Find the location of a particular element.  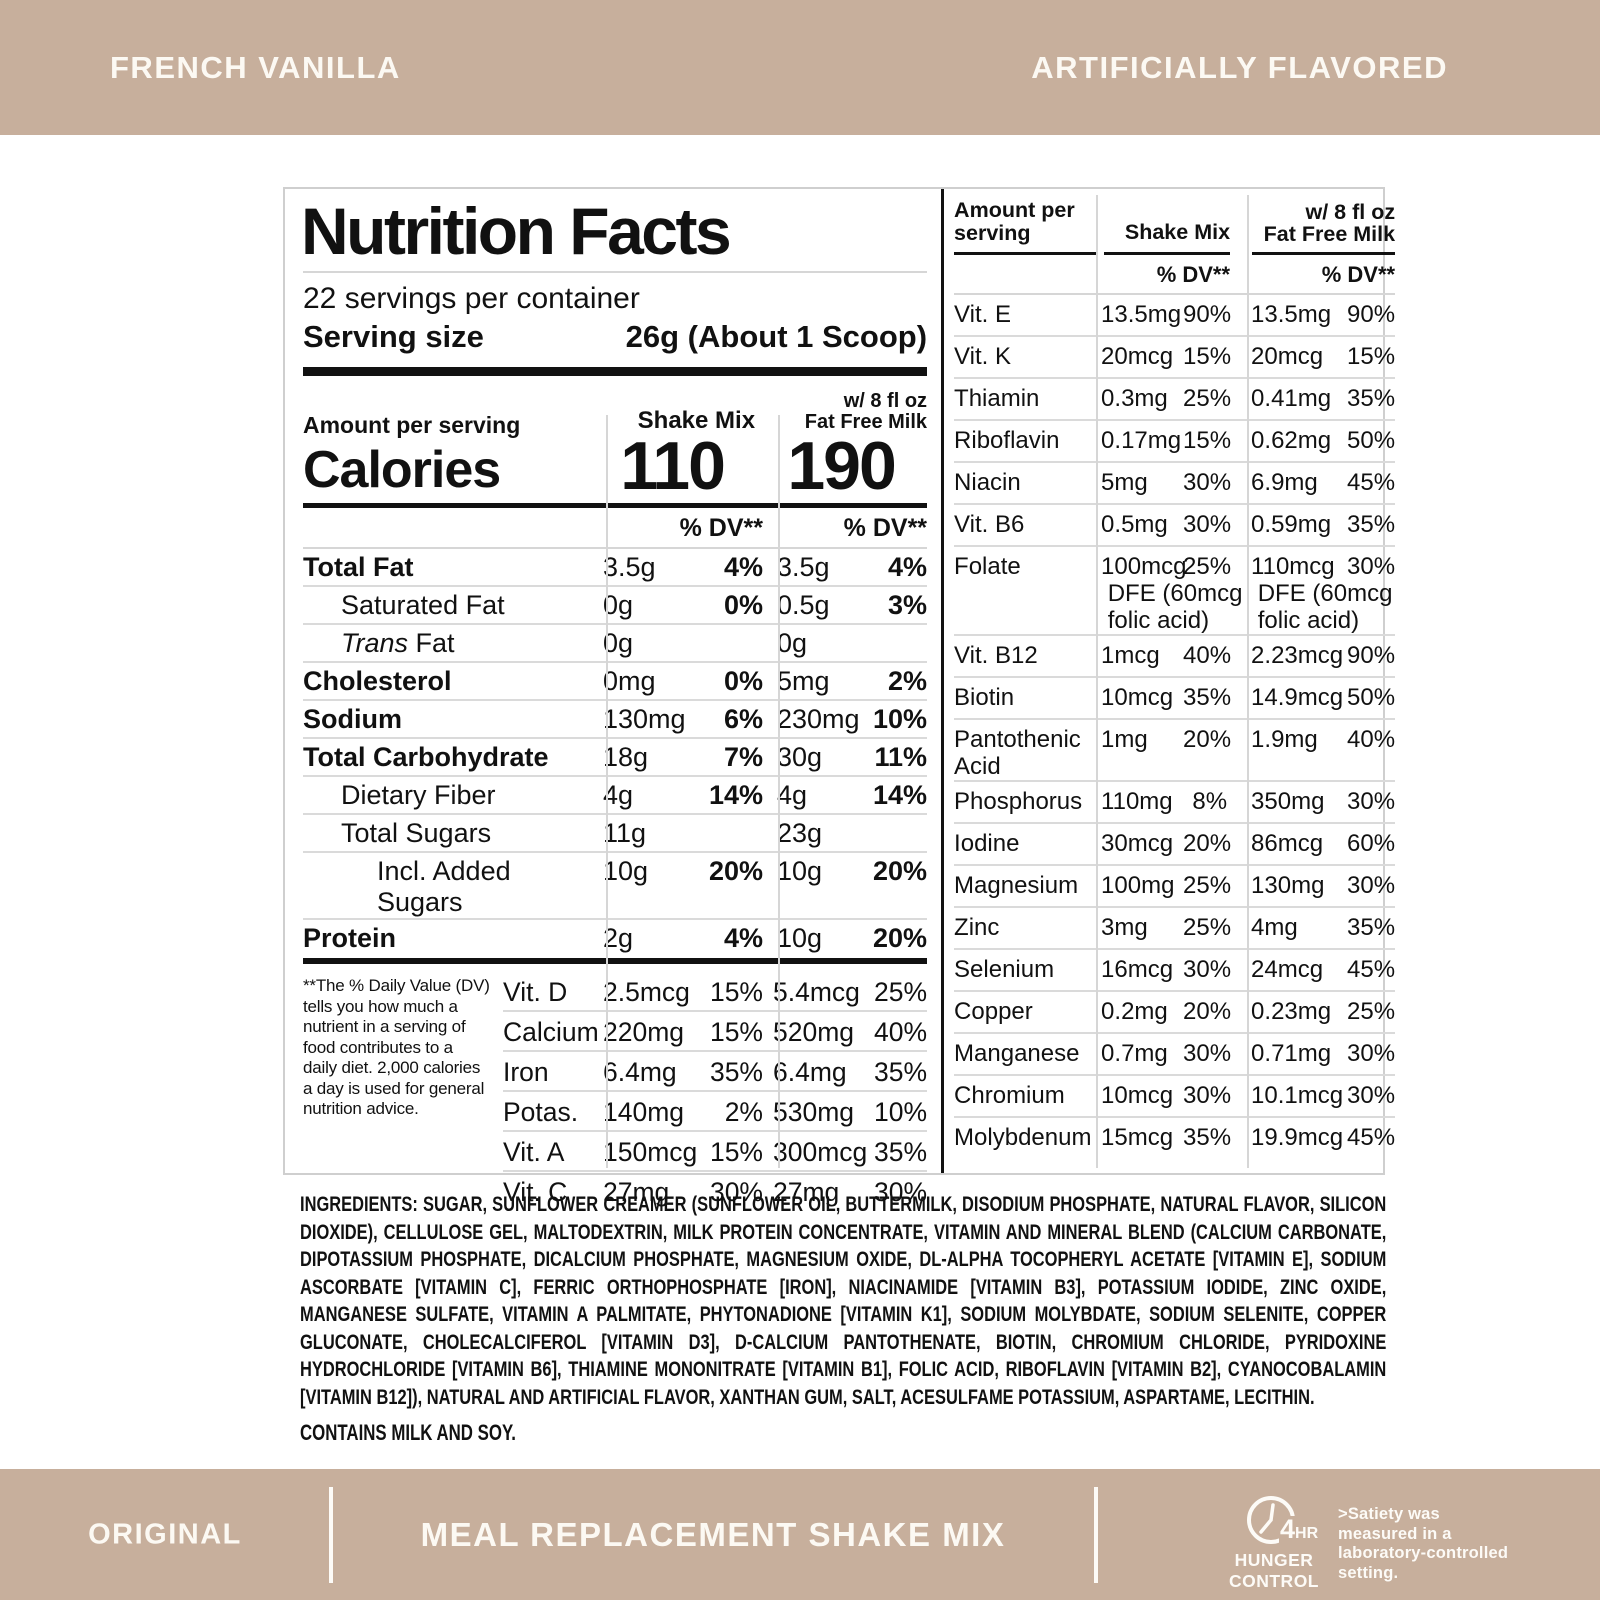

nutrient-row: Total Fat 3.5g 4% 3.5g 4% is located at coordinates (615, 568).